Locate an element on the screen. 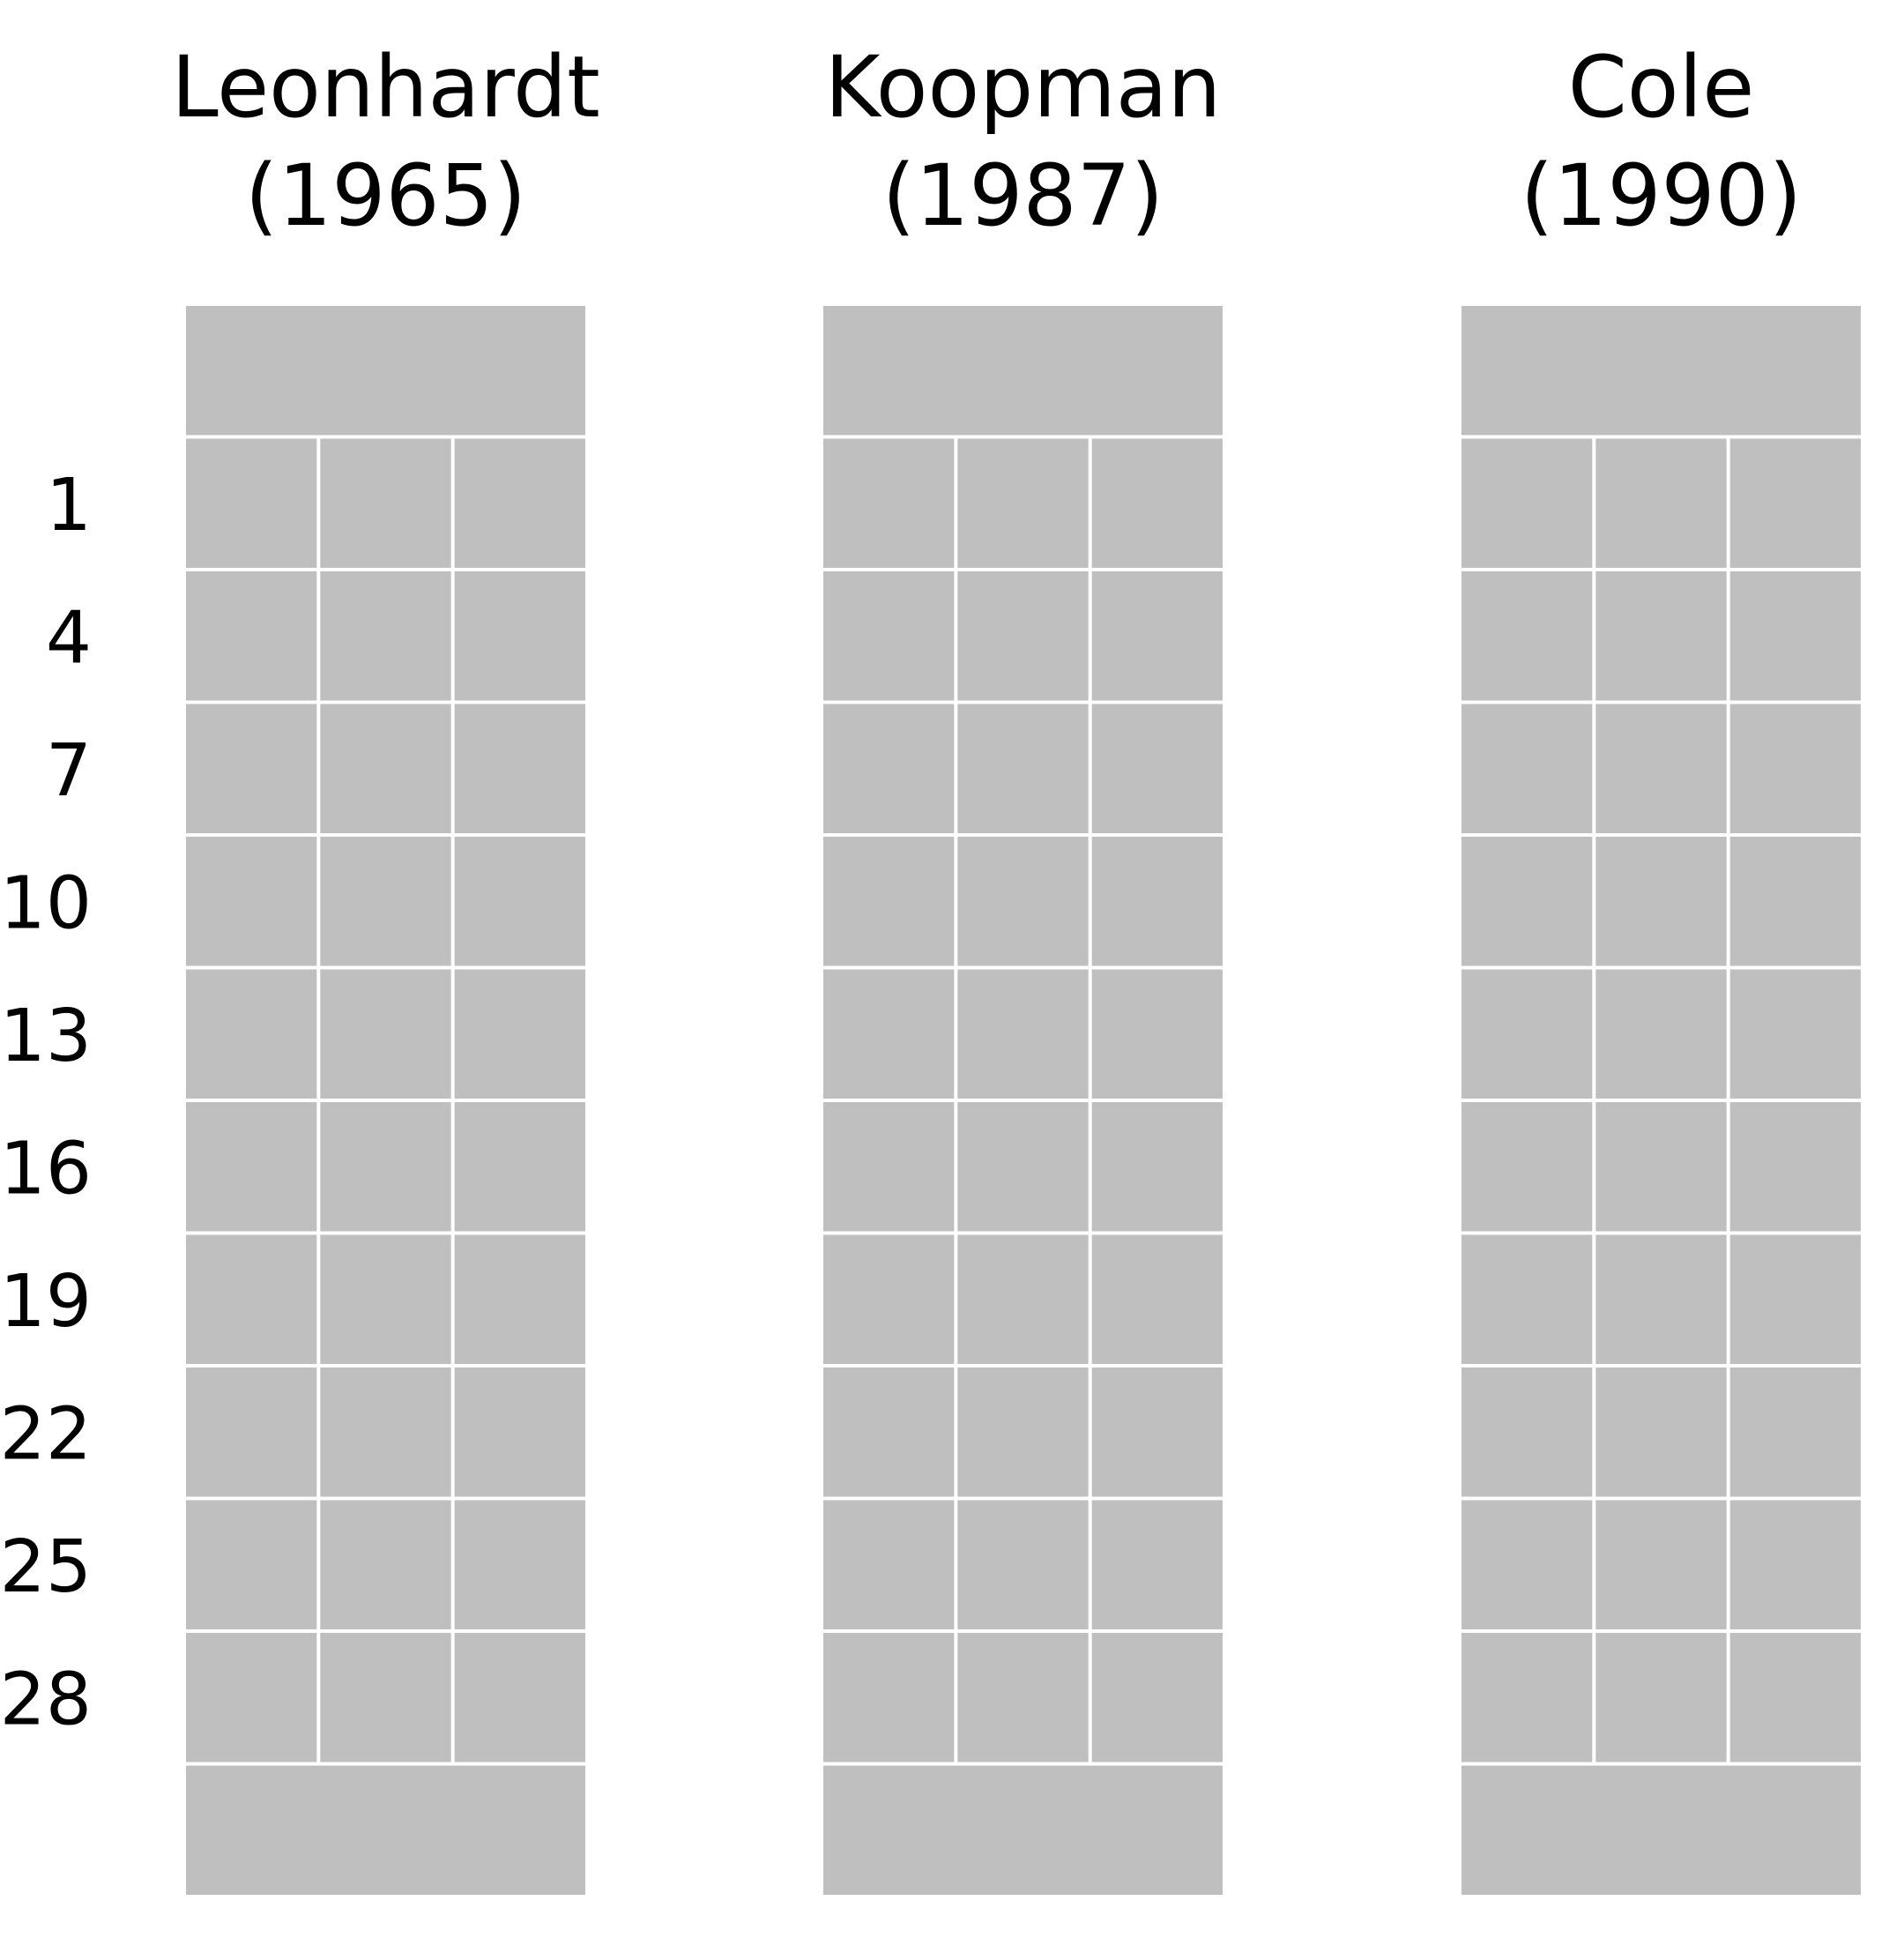  column-title: Koopman is located at coordinates (1023, 87).